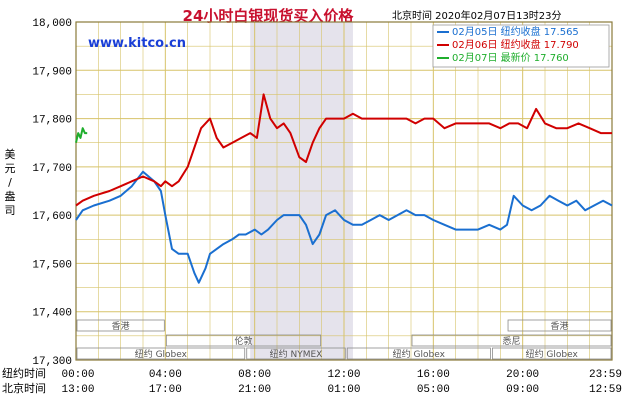 The width and height of the screenshot is (623, 400). Describe the element at coordinates (52, 72) in the screenshot. I see `y-tick-label: 17,900` at that location.